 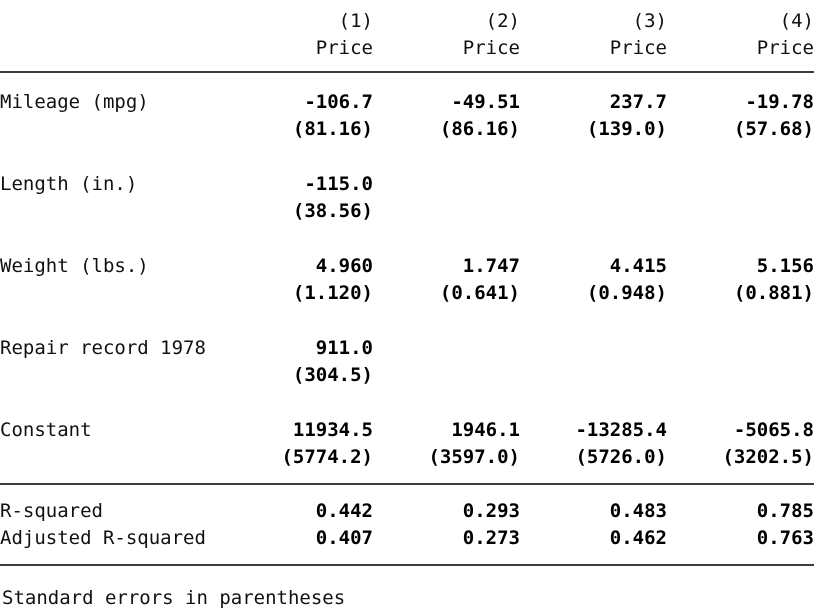 I want to click on coef-row: Mileage (mpg) -106.7 -49.51 237.7 -19.78, so click(x=407, y=102).